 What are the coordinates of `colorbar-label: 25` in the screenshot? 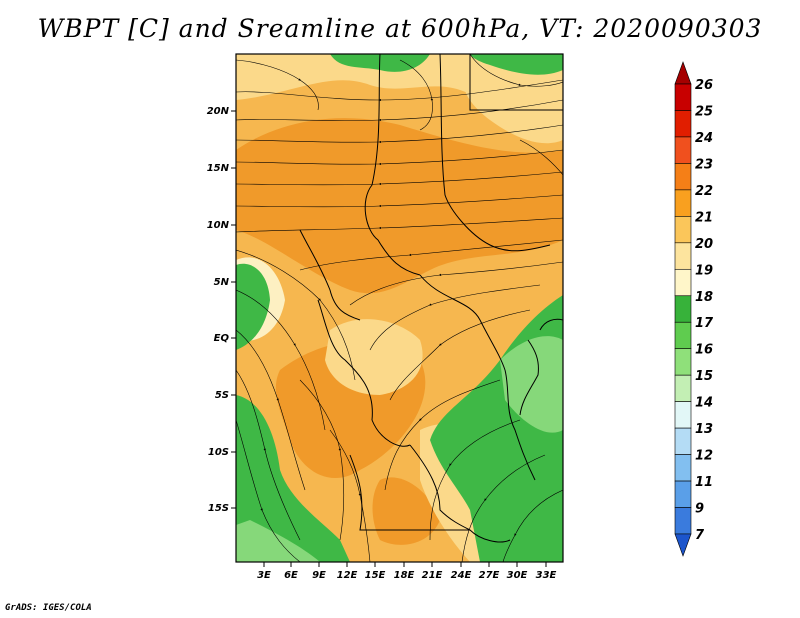 It's located at (704, 111).